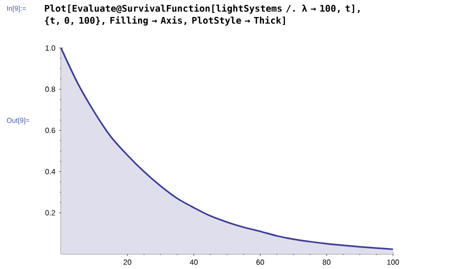 This screenshot has width=463, height=269. What do you see at coordinates (202, 15) in the screenshot?
I see `chart-title: Plot[Evaluate@SurvivalFunction[lightSystems /. λ → 100, t], {t, 0, 100}, Filling → Axis, PlotStyle → Thick]` at bounding box center [202, 15].